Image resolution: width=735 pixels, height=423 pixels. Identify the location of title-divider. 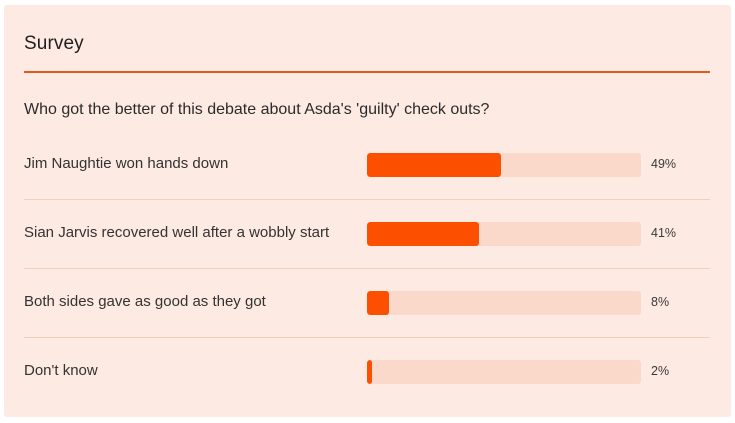
(367, 72).